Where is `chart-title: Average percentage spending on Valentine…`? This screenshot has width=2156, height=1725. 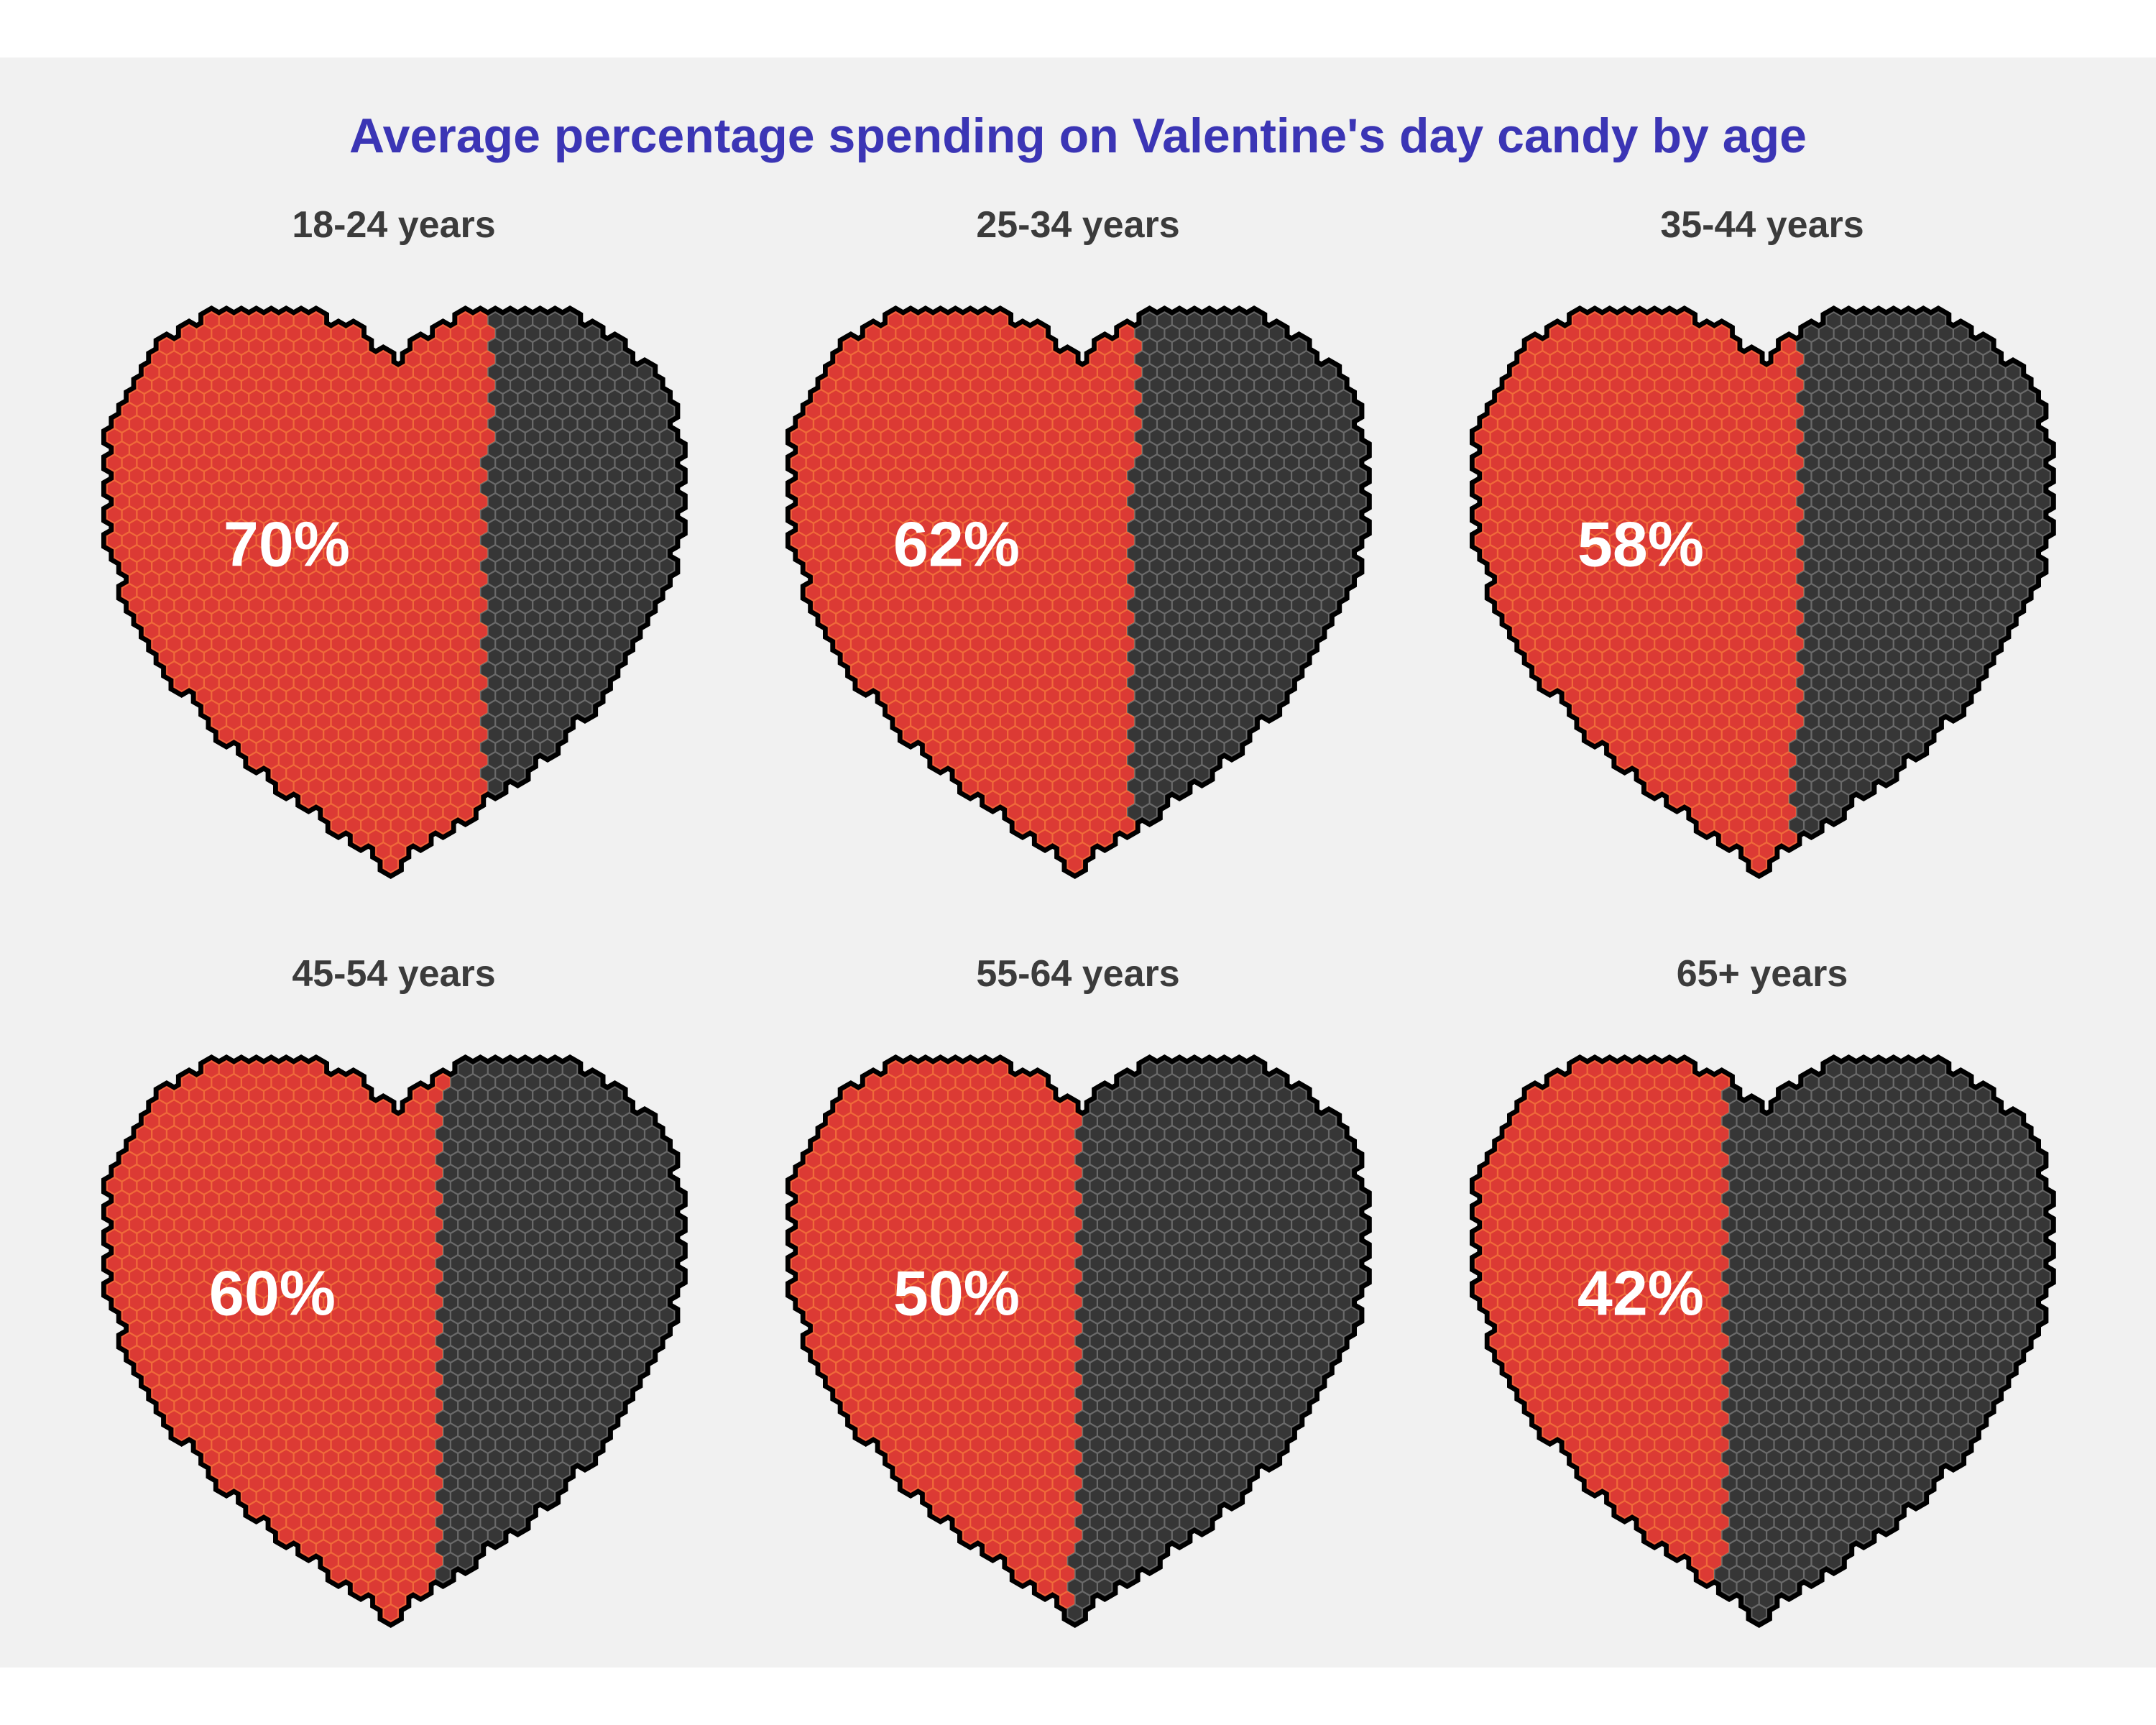
chart-title: Average percentage spending on Valentine… is located at coordinates (1078, 136).